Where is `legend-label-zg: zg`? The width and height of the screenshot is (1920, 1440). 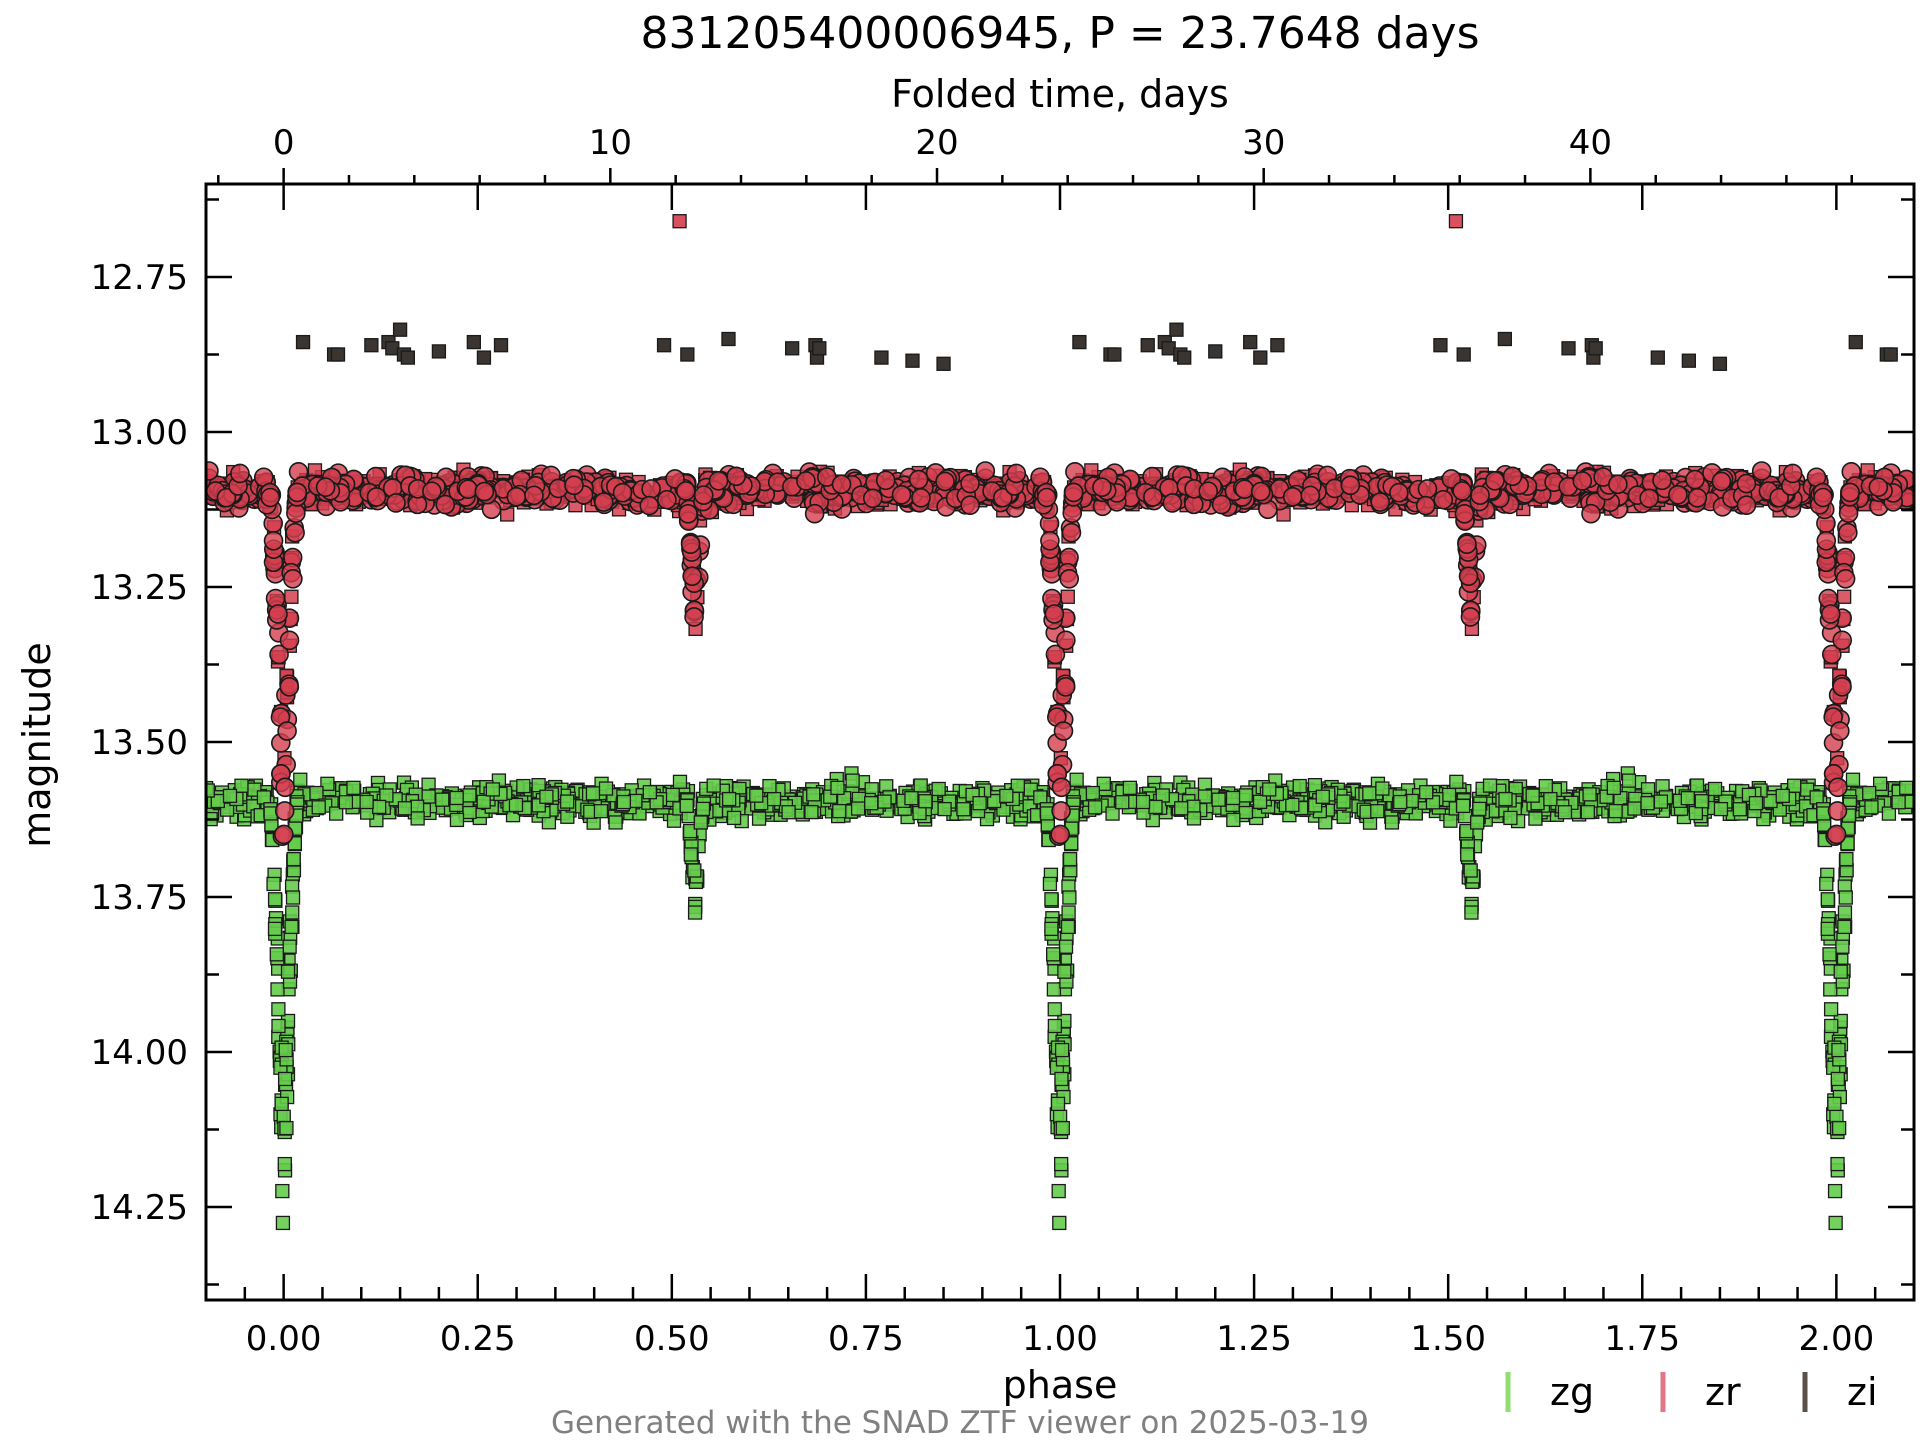
legend-label-zg: zg is located at coordinates (1572, 1392).